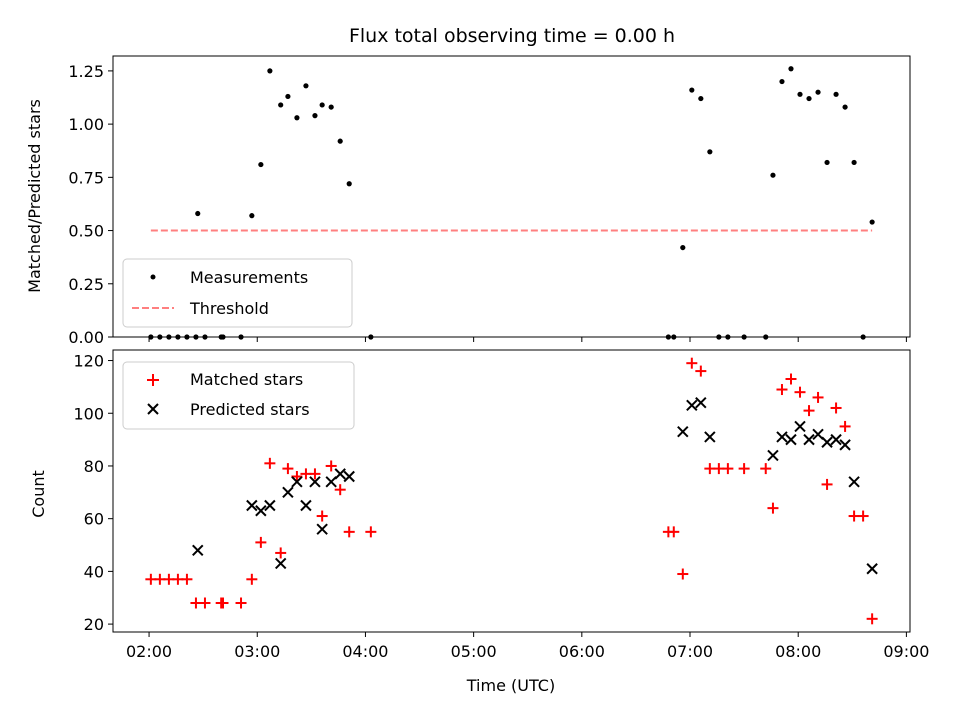 Image resolution: width=960 pixels, height=720 pixels. Describe the element at coordinates (149, 651) in the screenshot. I see `x-tick-label: 02:00` at that location.